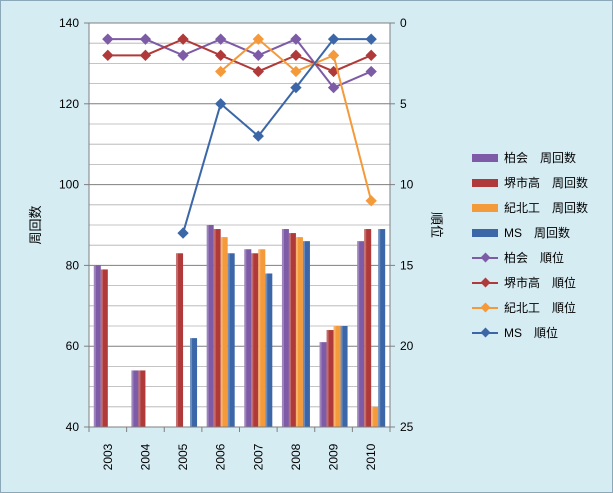 Image resolution: width=613 pixels, height=493 pixels. Describe the element at coordinates (540, 282) in the screenshot. I see `legend-label: 堺市高 順位` at that location.